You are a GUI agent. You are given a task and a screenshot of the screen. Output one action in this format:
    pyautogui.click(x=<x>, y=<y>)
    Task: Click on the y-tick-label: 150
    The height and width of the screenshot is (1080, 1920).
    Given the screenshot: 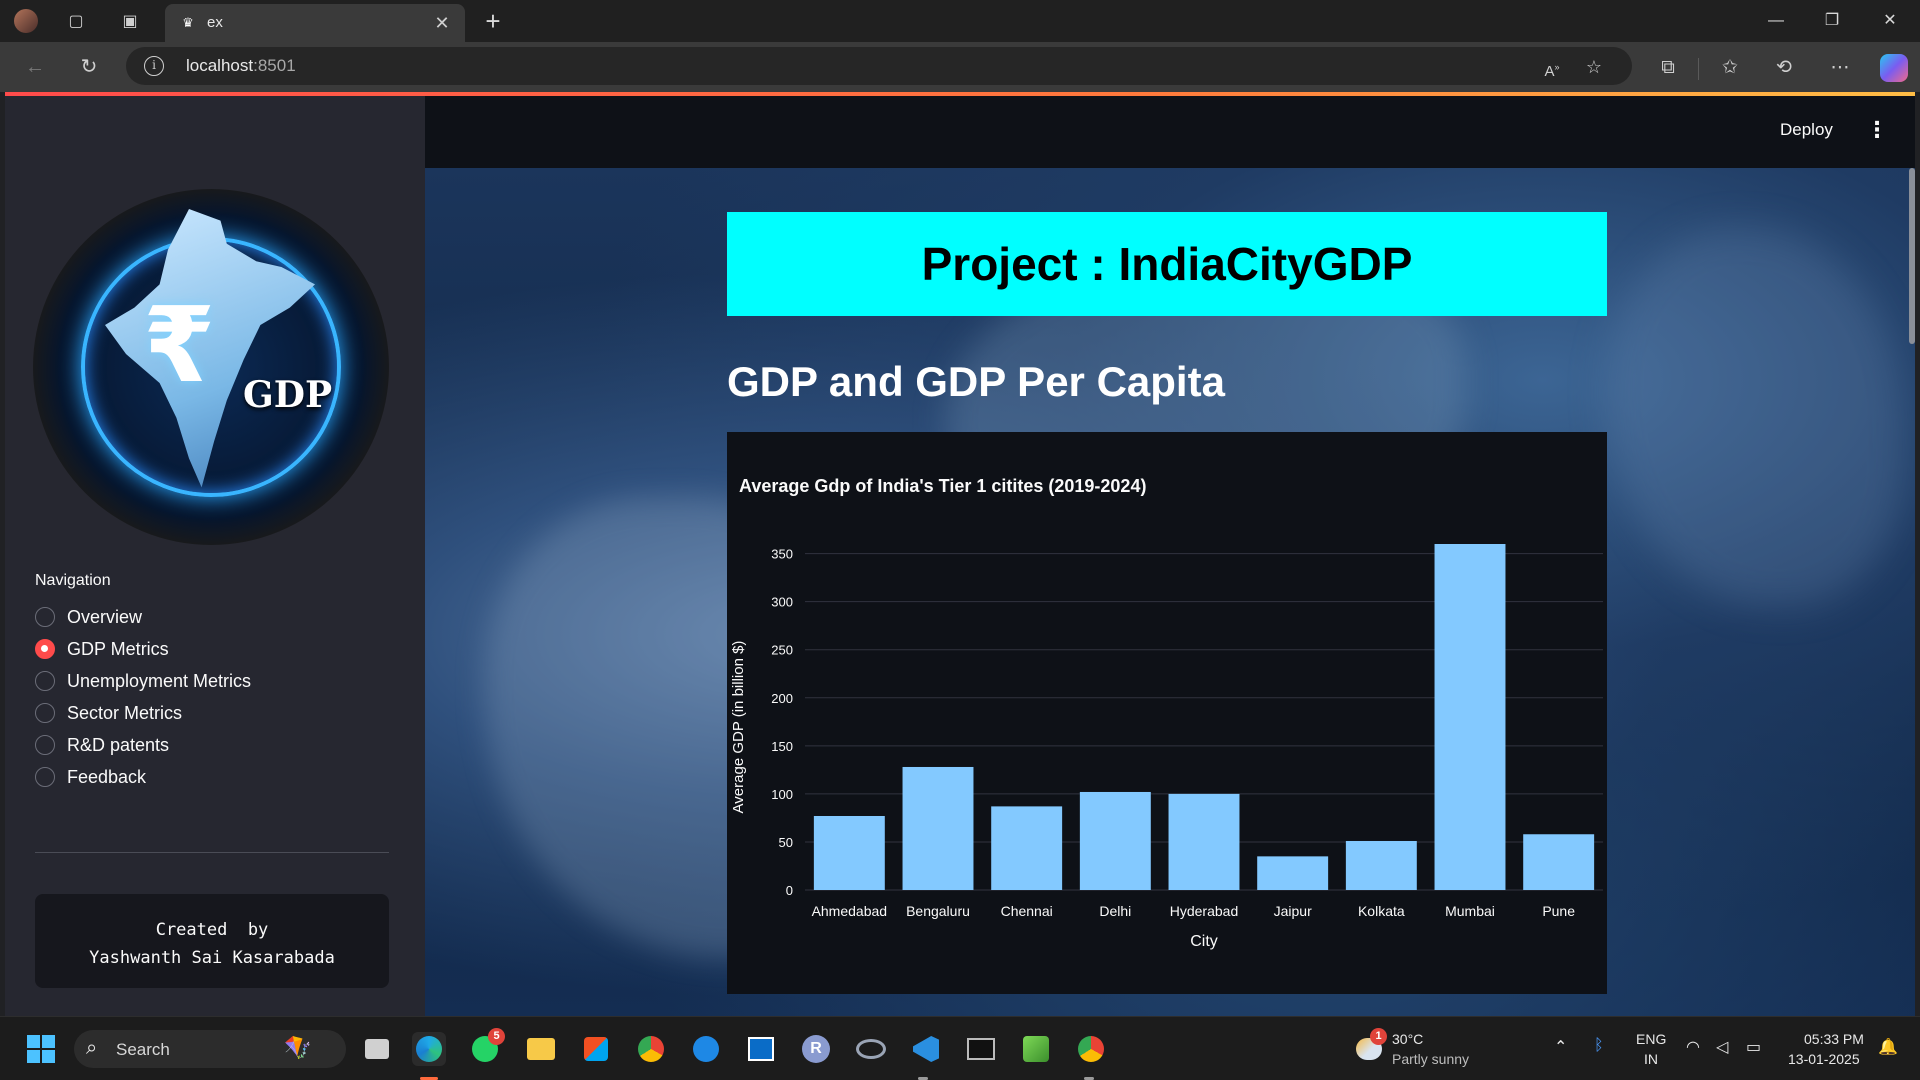 What is the action you would take?
    pyautogui.click(x=782, y=746)
    